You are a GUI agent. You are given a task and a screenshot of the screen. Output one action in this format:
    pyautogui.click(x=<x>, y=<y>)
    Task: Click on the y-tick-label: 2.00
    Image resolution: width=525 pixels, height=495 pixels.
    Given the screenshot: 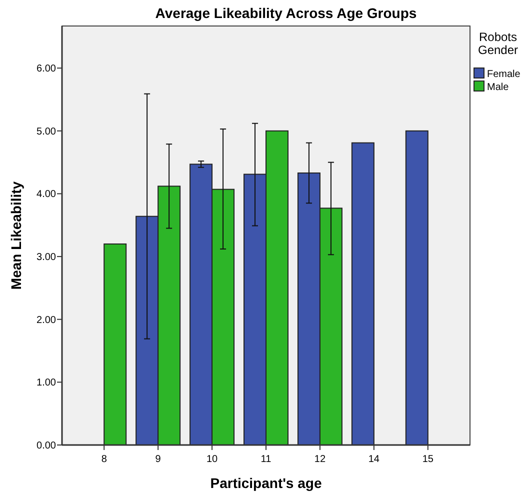 What is the action you would take?
    pyautogui.click(x=46, y=320)
    